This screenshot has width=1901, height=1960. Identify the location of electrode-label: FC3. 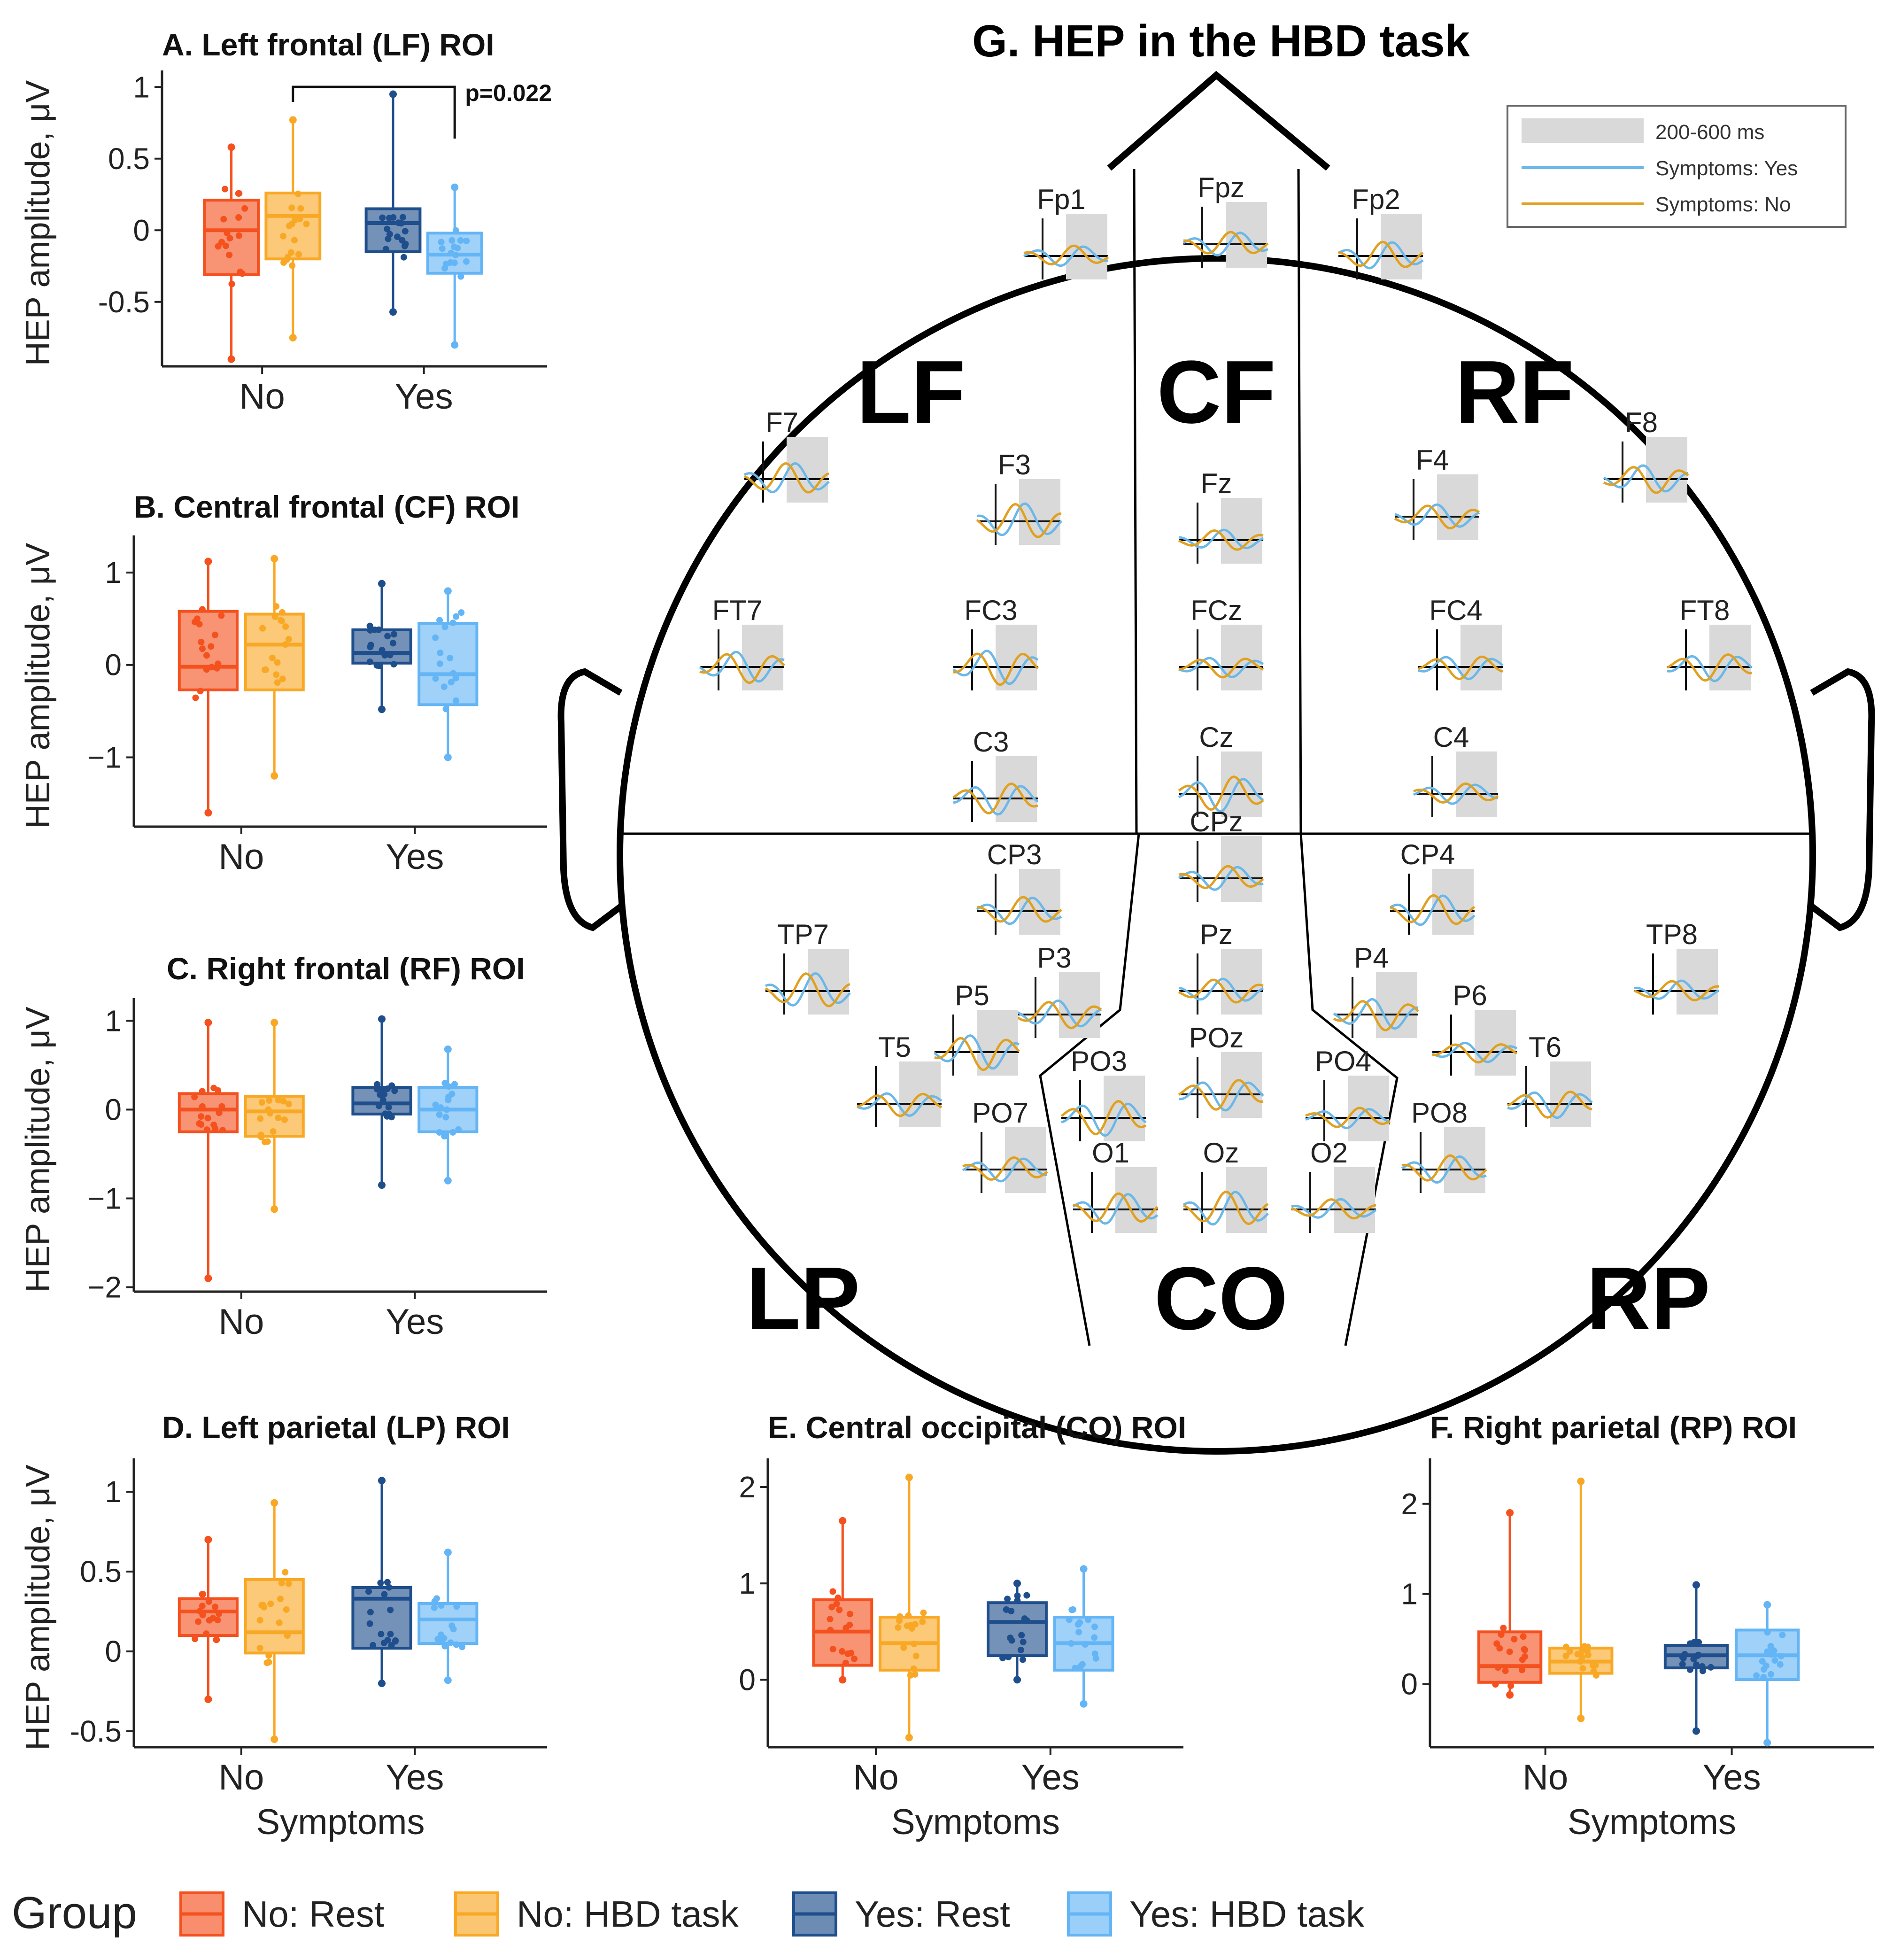
(990, 610).